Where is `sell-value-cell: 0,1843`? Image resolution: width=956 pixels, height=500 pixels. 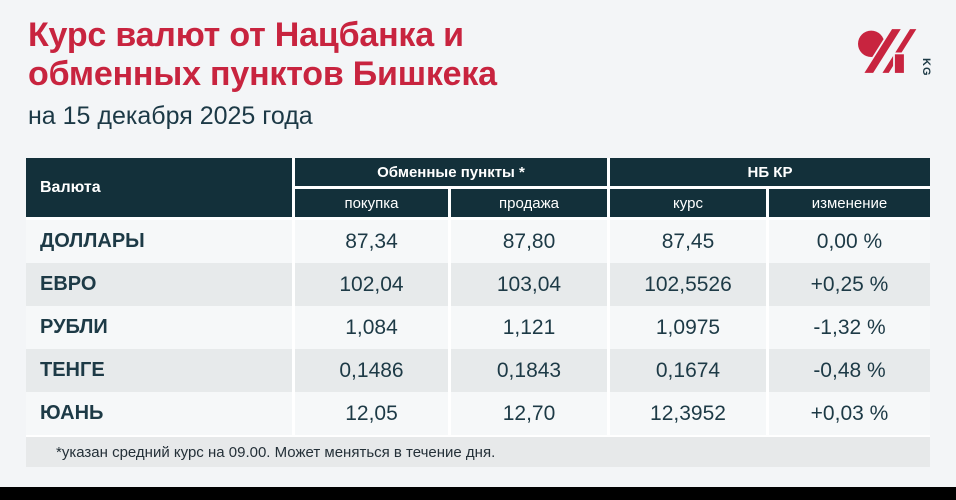
sell-value-cell: 0,1843 is located at coordinates (529, 370).